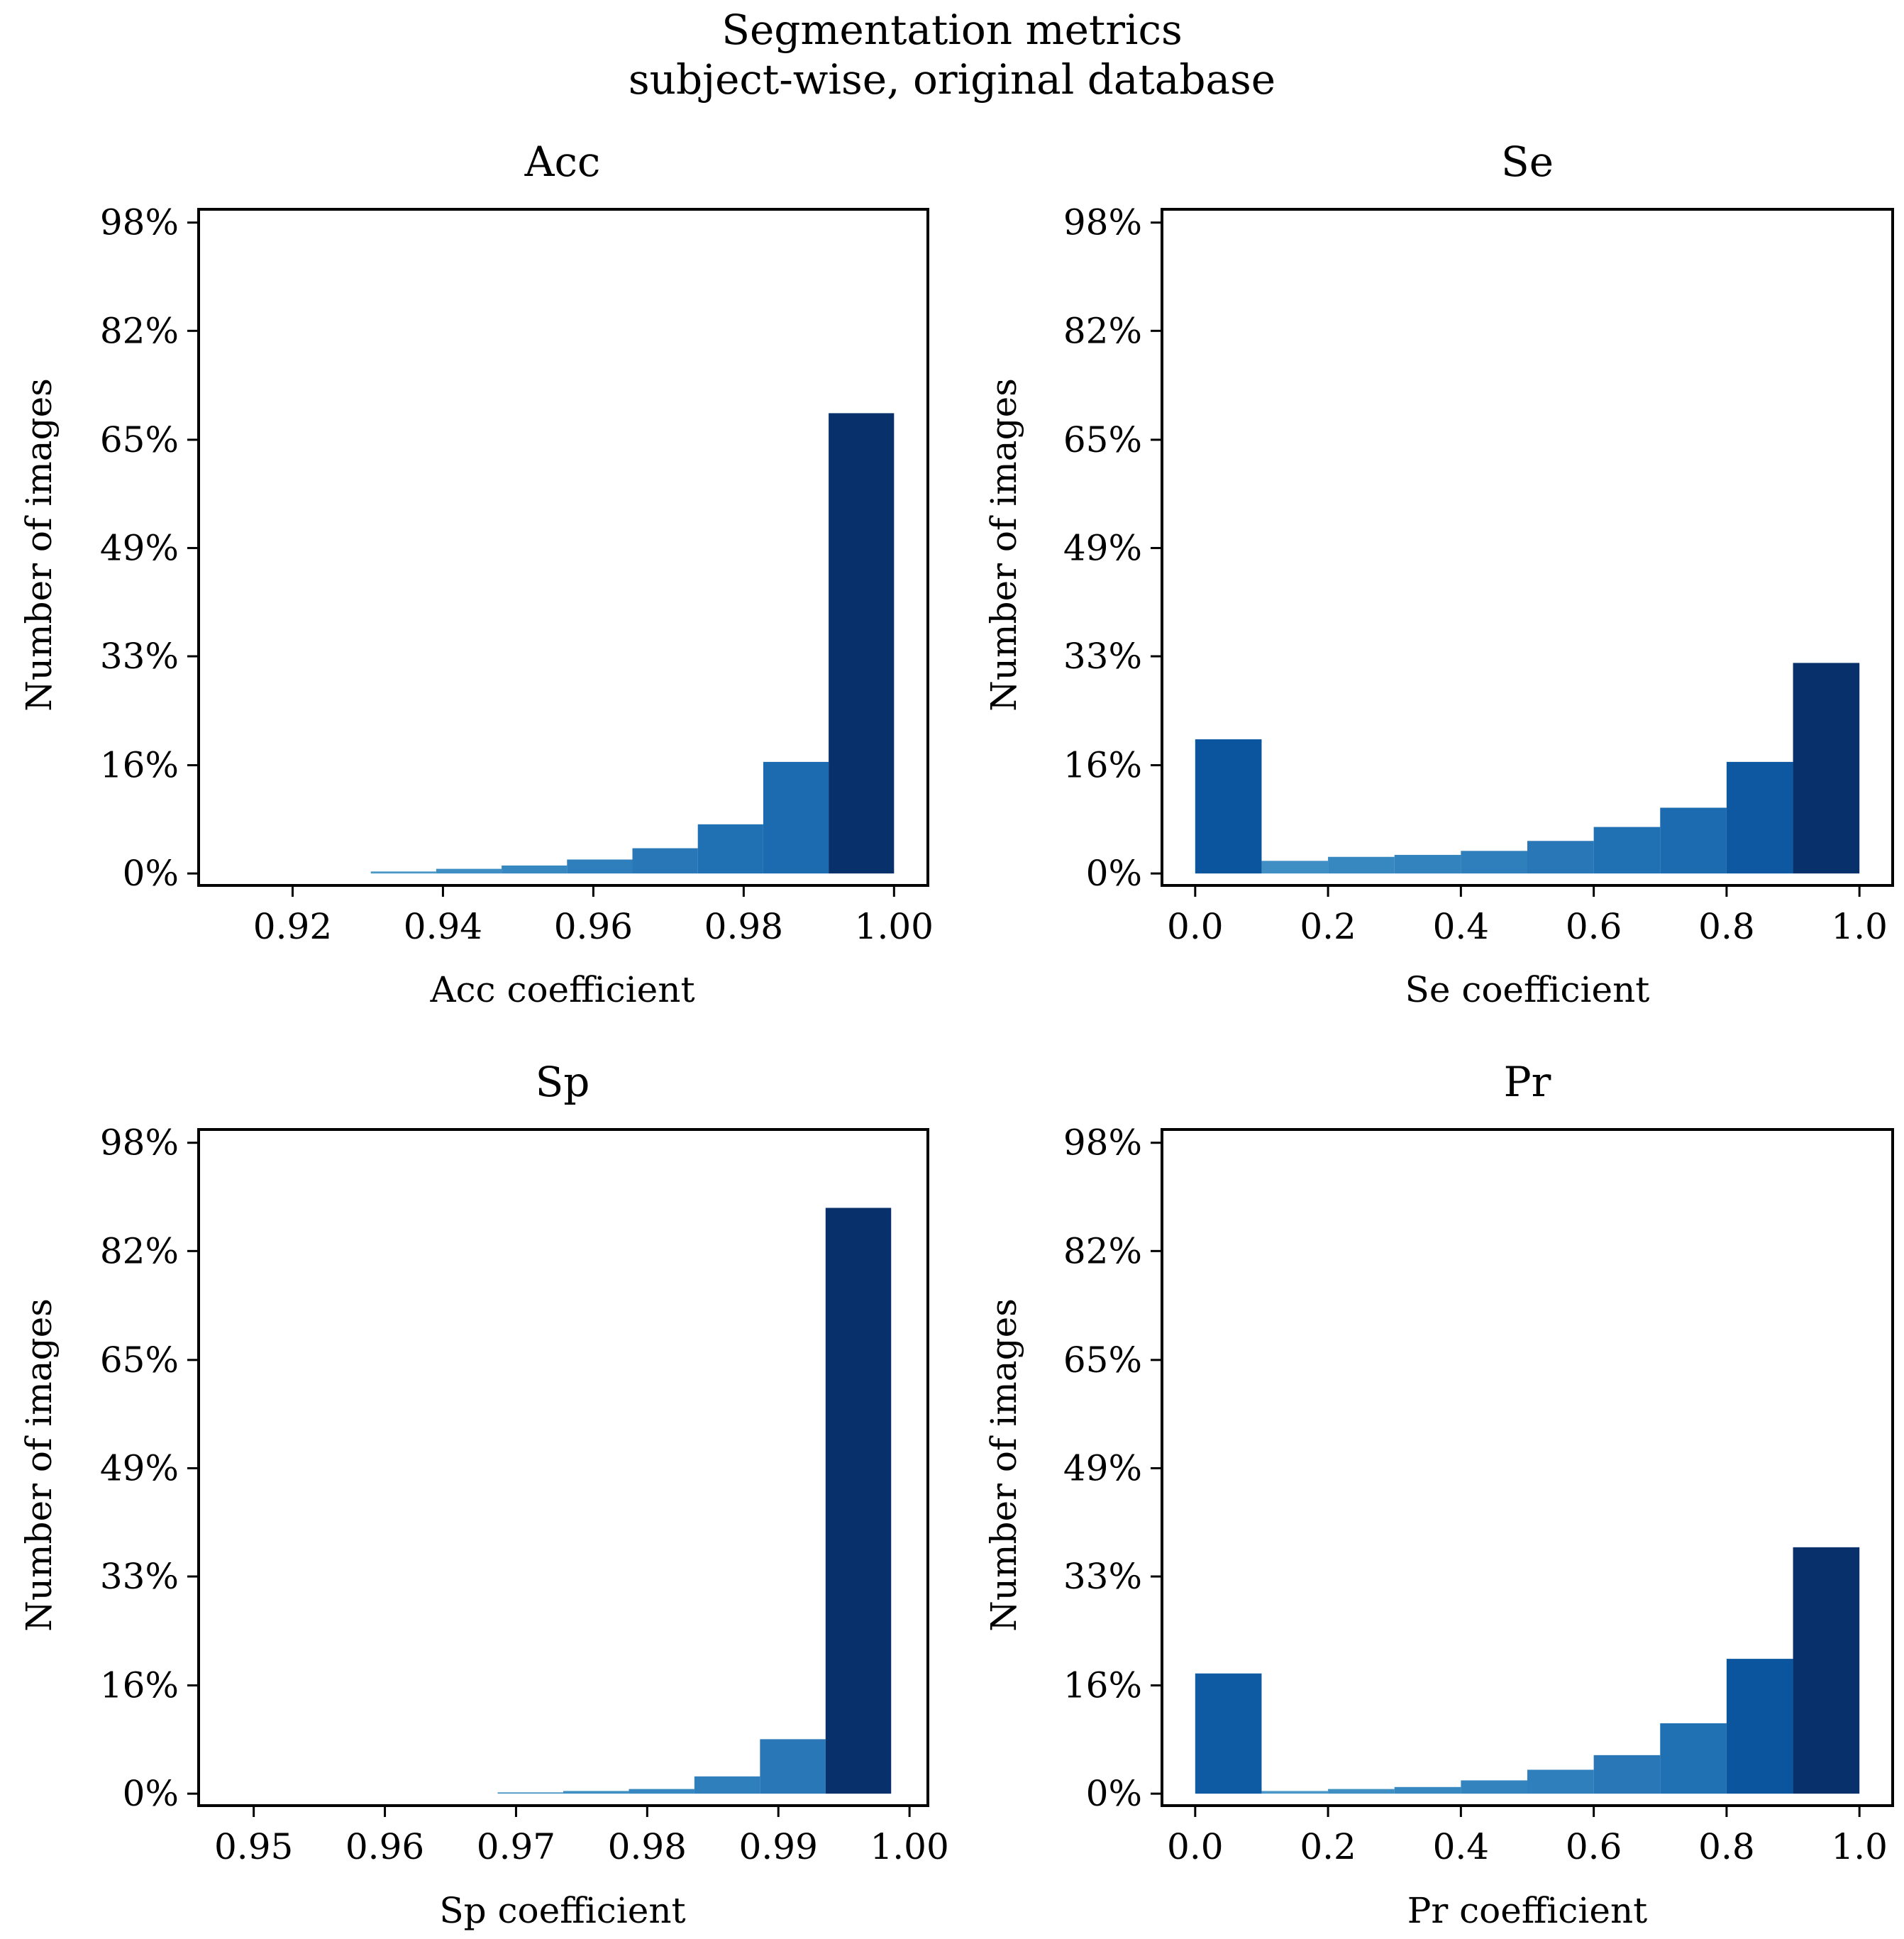  What do you see at coordinates (562, 162) in the screenshot?
I see `panel-title: Acc` at bounding box center [562, 162].